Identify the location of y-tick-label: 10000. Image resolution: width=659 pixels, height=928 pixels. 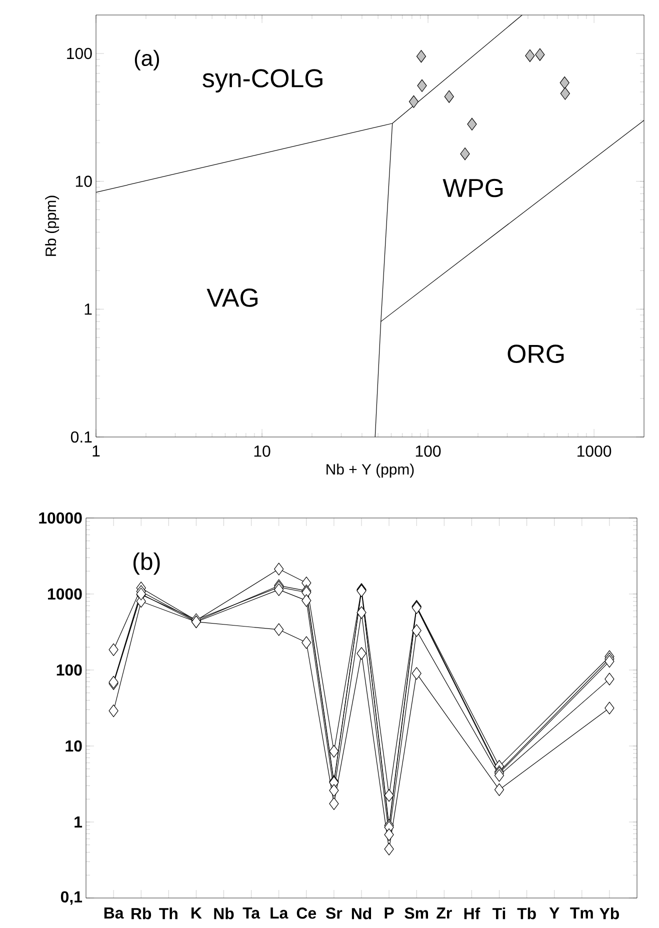
(60, 518).